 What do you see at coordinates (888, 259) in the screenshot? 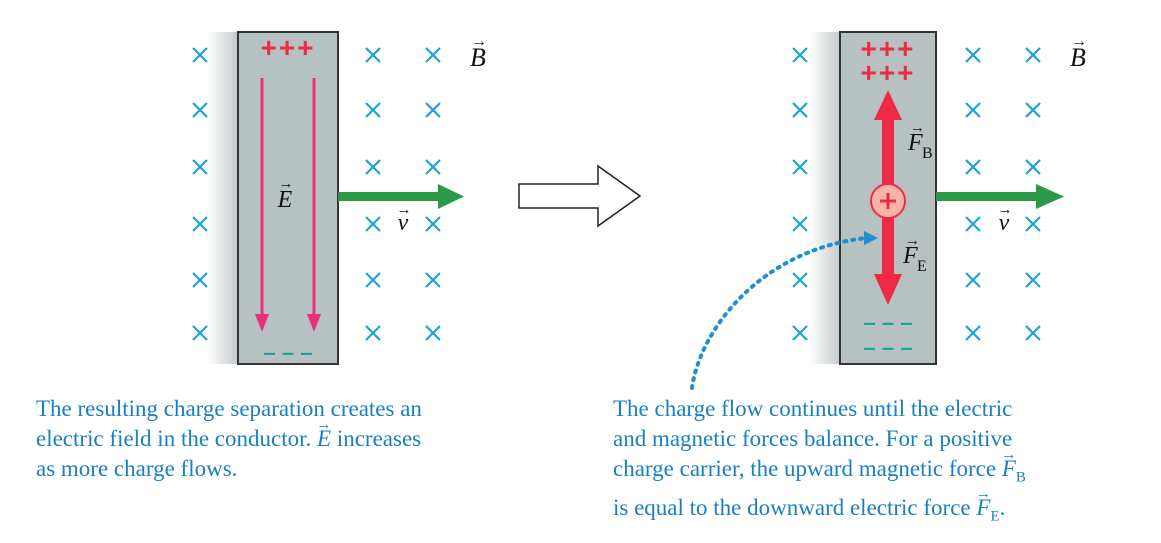
I see `electric-force-arrow` at bounding box center [888, 259].